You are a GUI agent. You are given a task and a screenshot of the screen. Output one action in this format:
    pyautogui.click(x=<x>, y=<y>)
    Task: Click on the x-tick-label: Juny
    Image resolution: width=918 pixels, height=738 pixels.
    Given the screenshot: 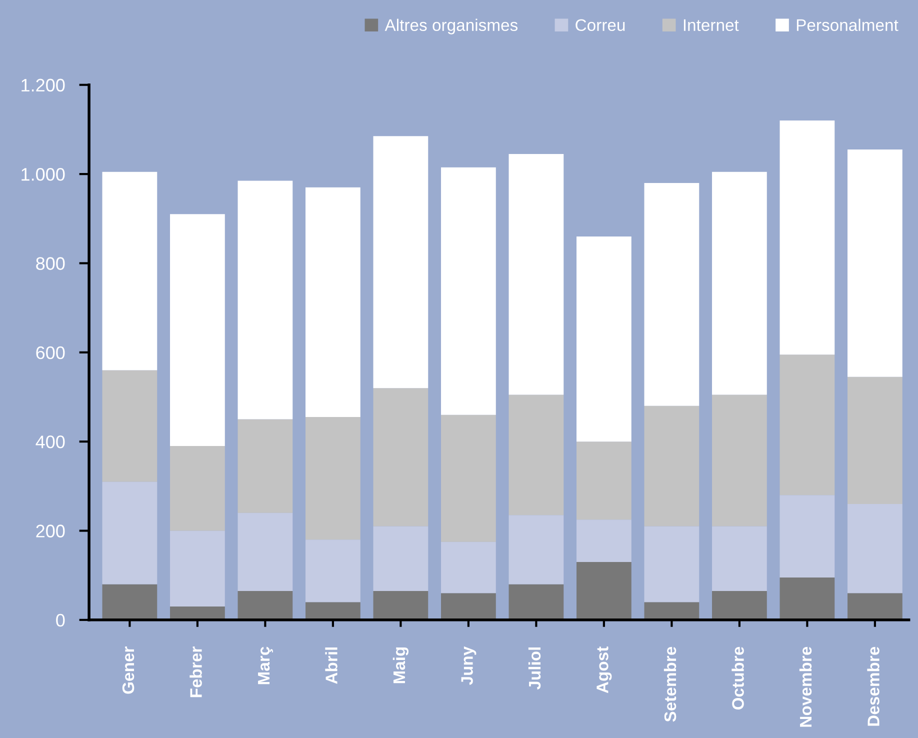 What is the action you would take?
    pyautogui.click(x=468, y=665)
    